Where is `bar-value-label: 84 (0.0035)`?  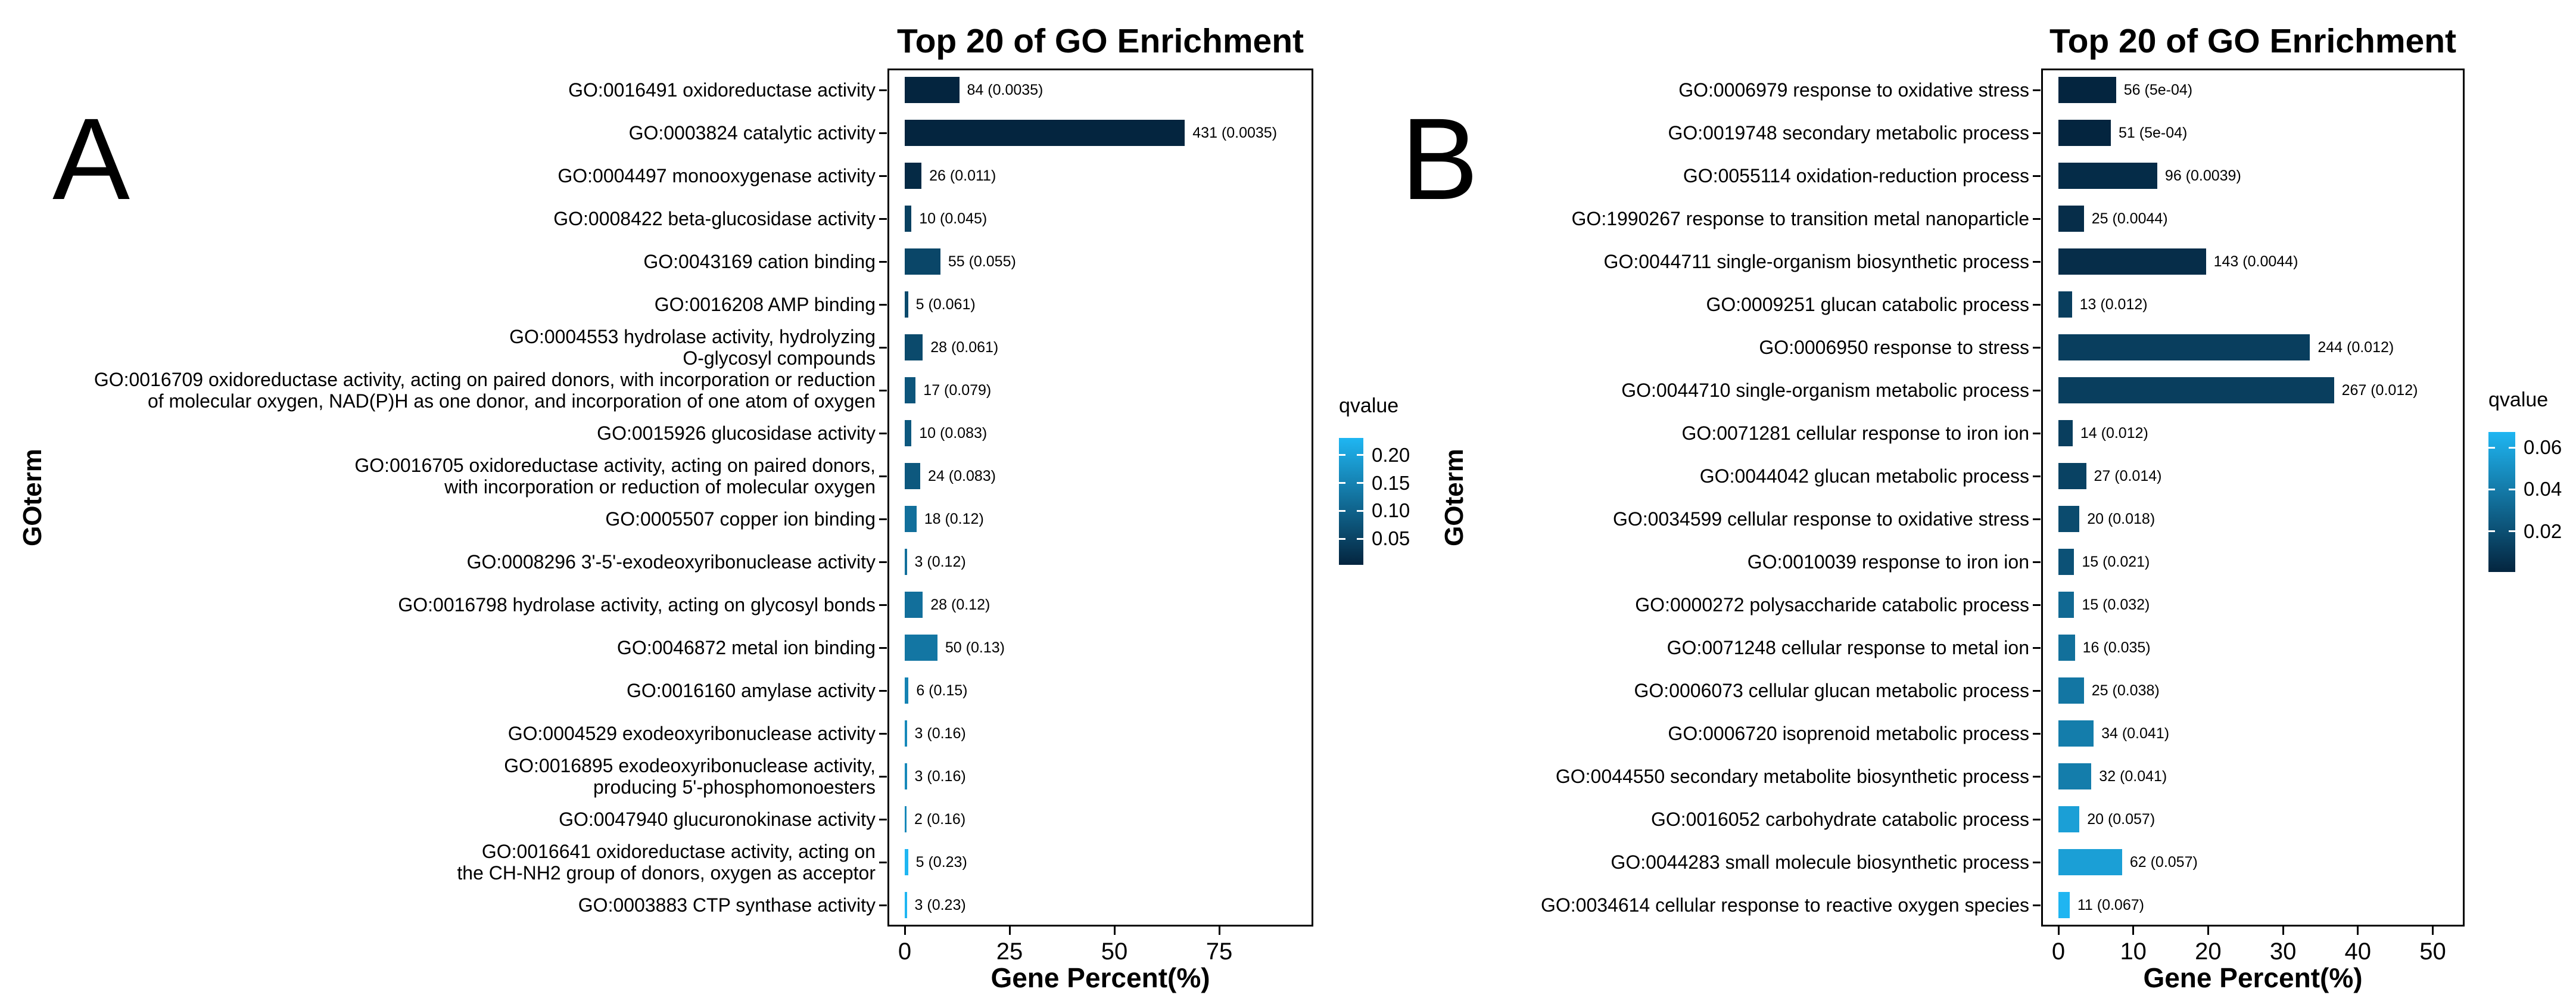 bar-value-label: 84 (0.0035) is located at coordinates (1005, 90).